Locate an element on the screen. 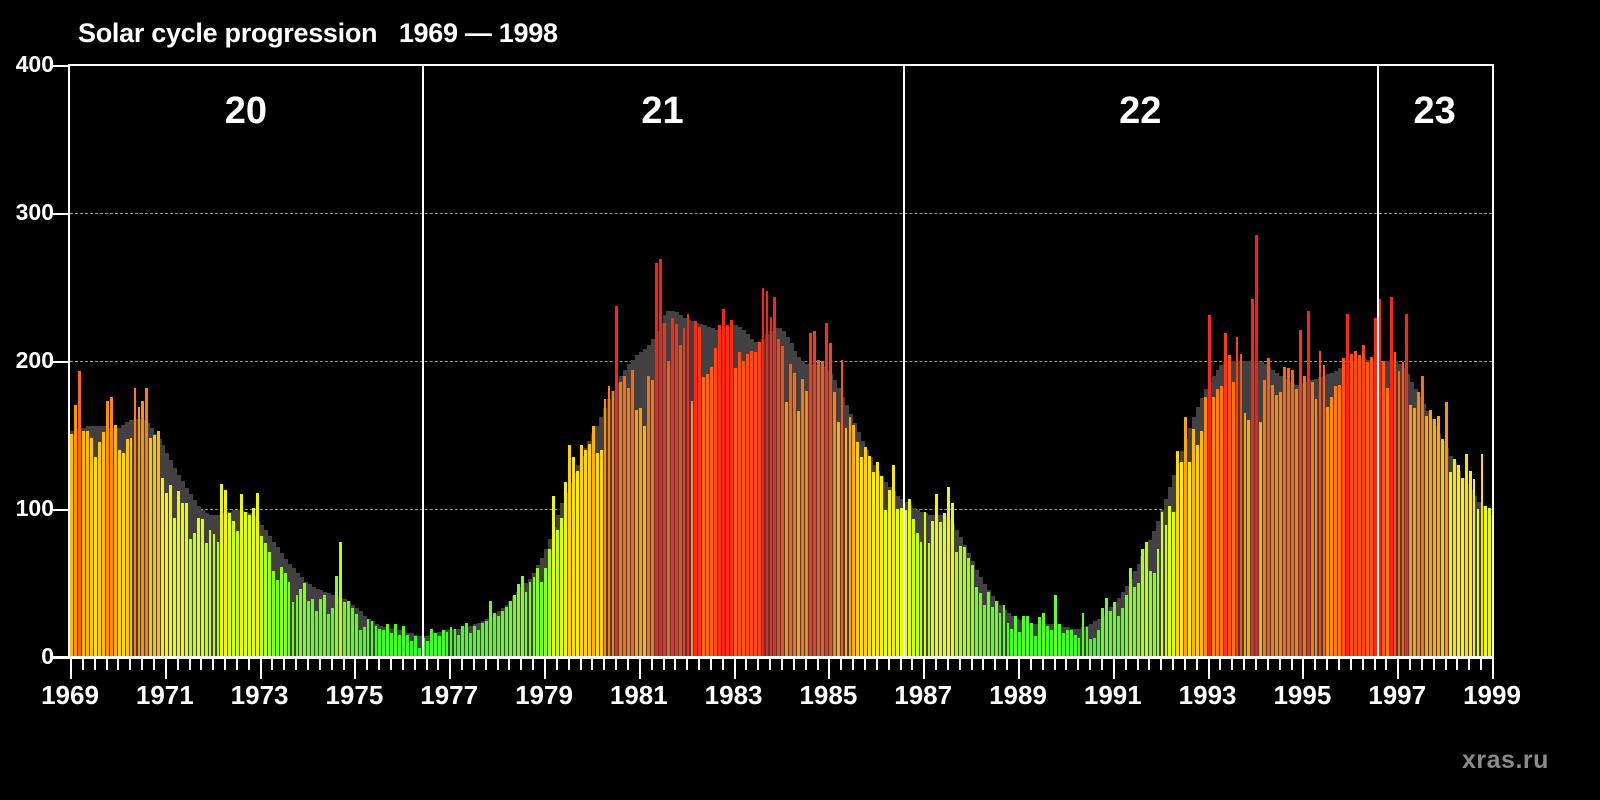  y-tick-label-400: 400 is located at coordinates (34, 64).